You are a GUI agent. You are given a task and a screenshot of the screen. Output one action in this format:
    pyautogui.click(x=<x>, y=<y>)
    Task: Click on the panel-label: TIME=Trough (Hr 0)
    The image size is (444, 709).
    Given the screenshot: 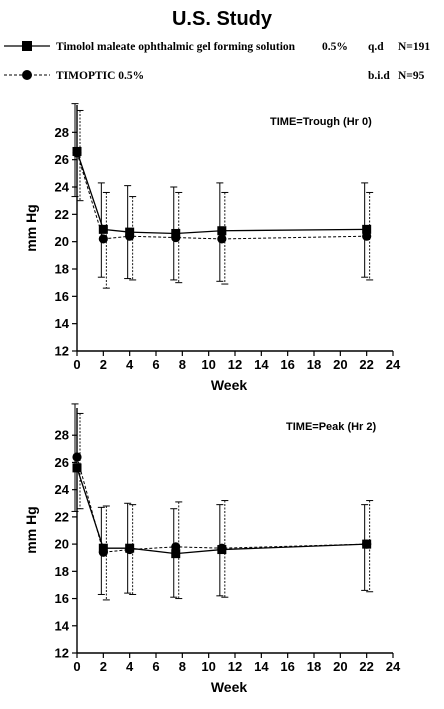 What is the action you would take?
    pyautogui.click(x=321, y=122)
    